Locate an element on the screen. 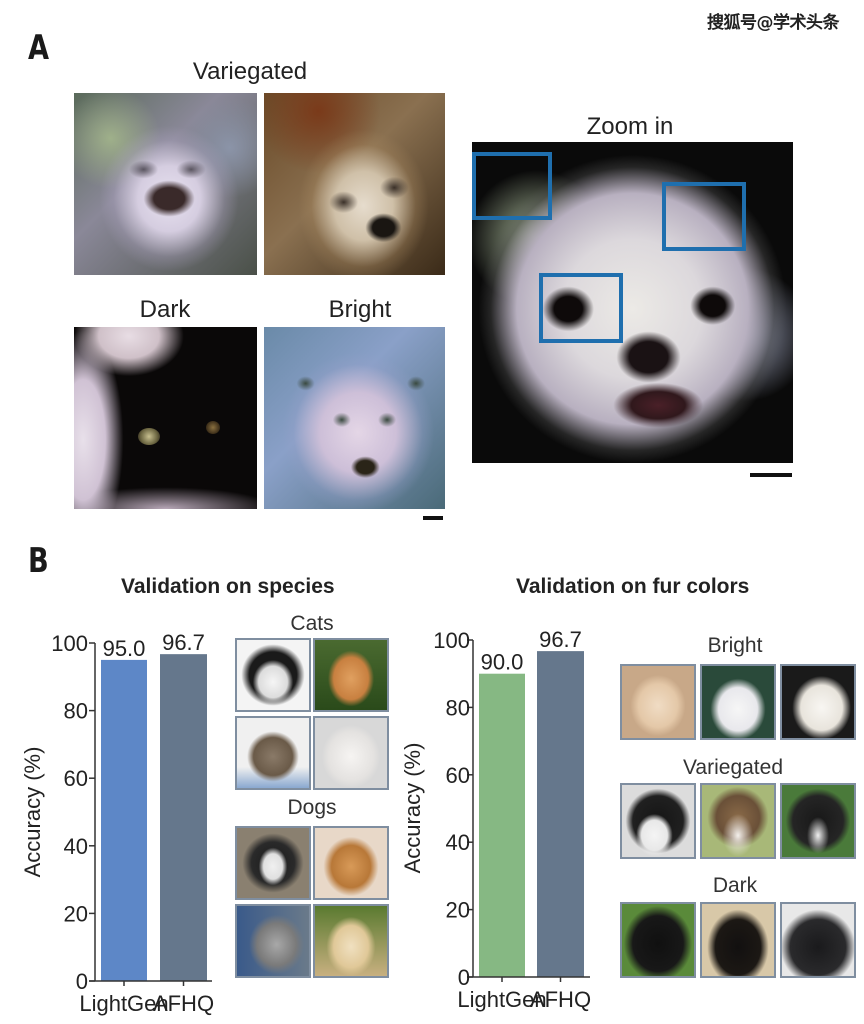 Image resolution: width=864 pixels, height=1024 pixels. group-label-dark: Dark is located at coordinates (735, 886).